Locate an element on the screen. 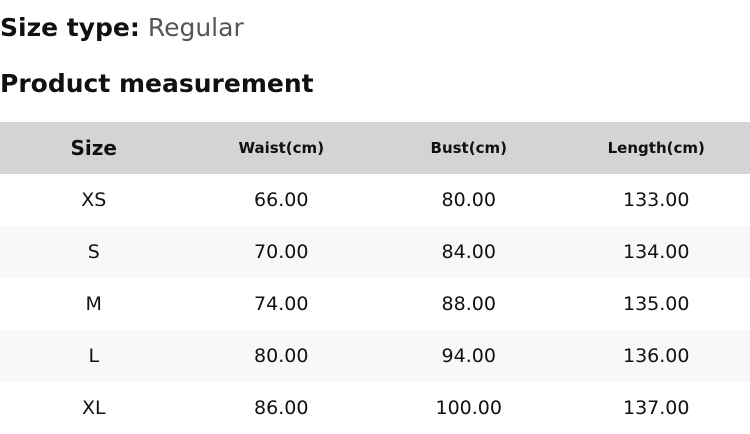  cell-size: XS is located at coordinates (94, 200).